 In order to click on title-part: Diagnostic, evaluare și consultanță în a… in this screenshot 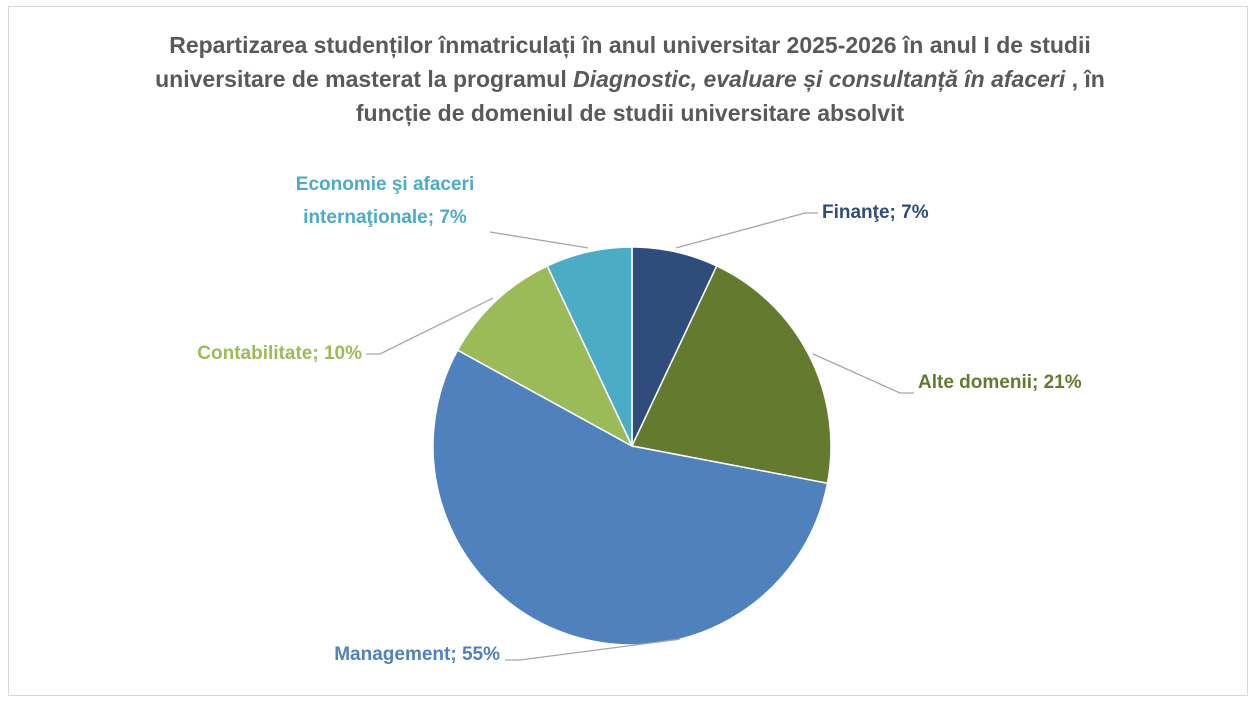, I will do `click(819, 79)`.